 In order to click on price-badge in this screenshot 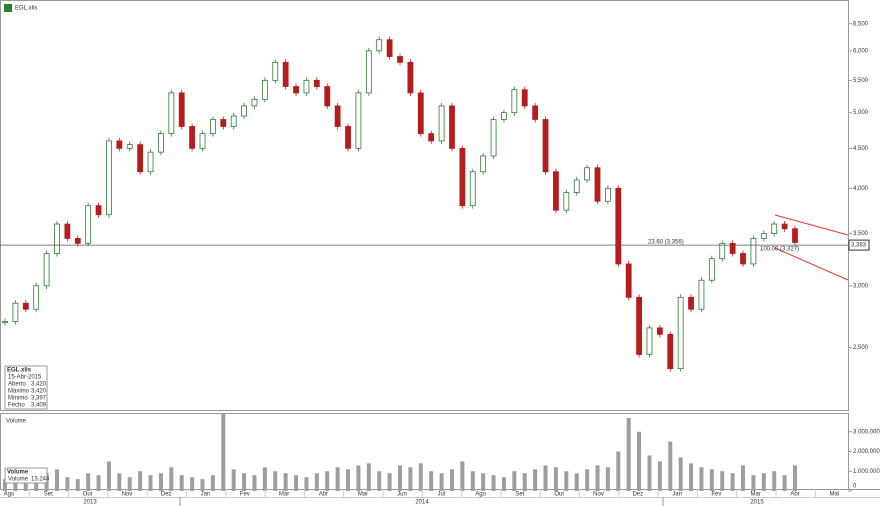, I will do `click(859, 245)`.